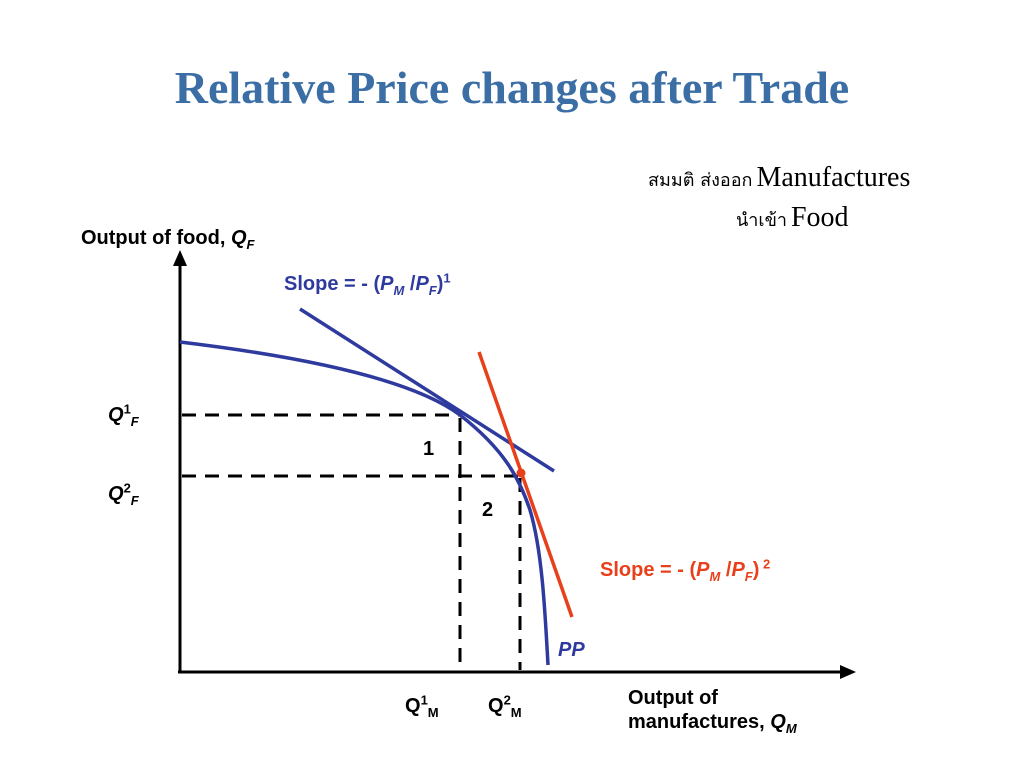 Image resolution: width=1024 pixels, height=768 pixels. I want to click on tick-qf2-base: Q, so click(116, 494).